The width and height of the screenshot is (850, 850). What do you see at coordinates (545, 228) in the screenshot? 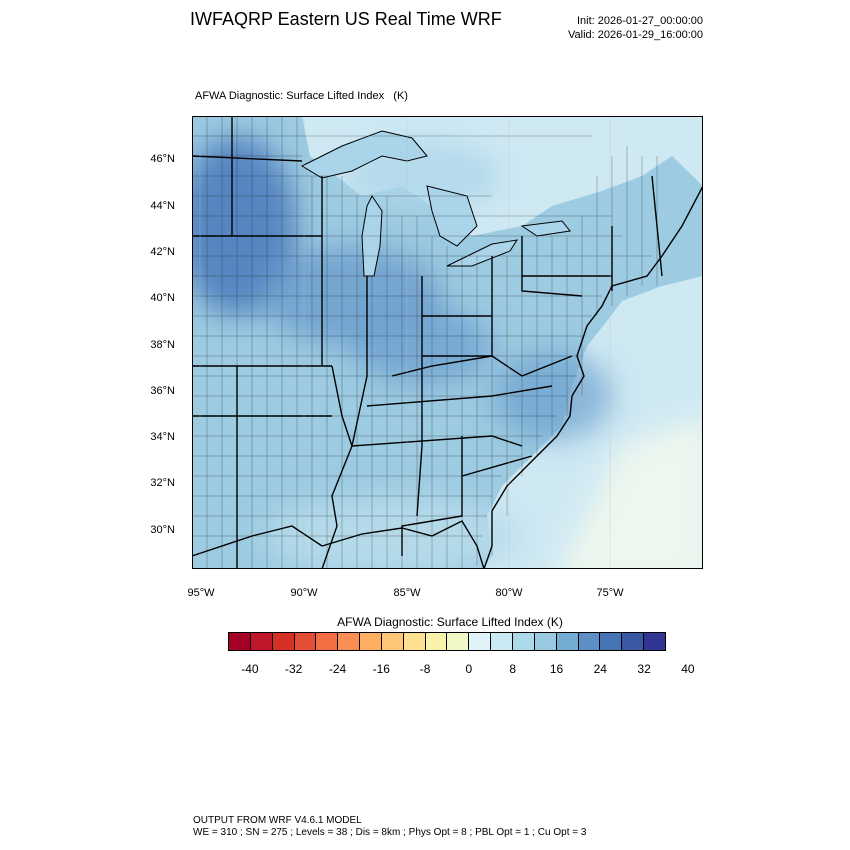
I see `lake-ontario` at bounding box center [545, 228].